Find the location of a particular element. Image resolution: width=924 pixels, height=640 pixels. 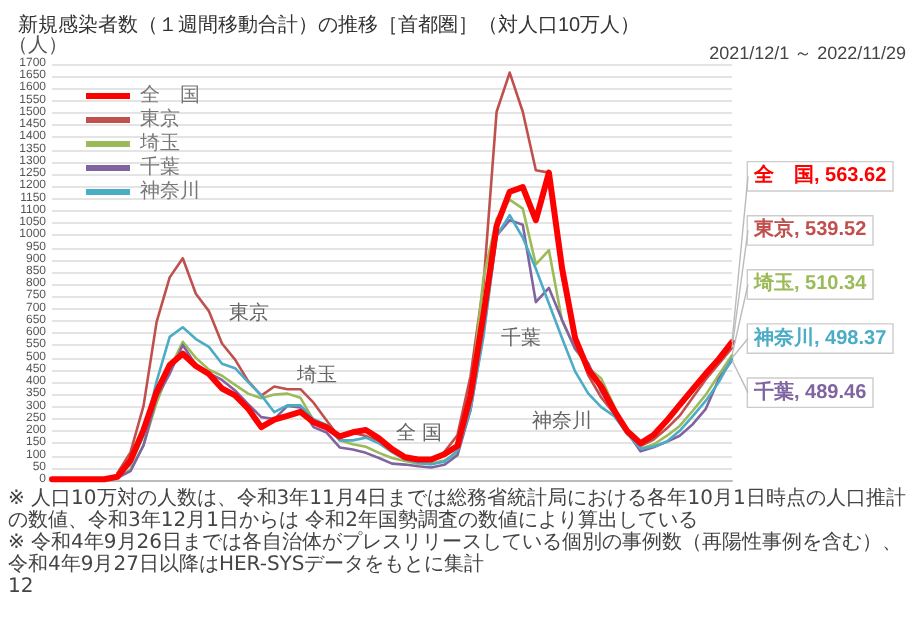

data-label: 千葉, 489.46 is located at coordinates (810, 391).